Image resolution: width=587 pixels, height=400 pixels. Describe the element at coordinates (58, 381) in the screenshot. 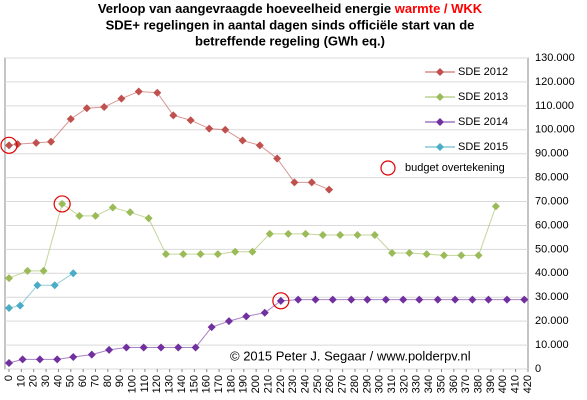

I see `x-tick-label: 40` at that location.